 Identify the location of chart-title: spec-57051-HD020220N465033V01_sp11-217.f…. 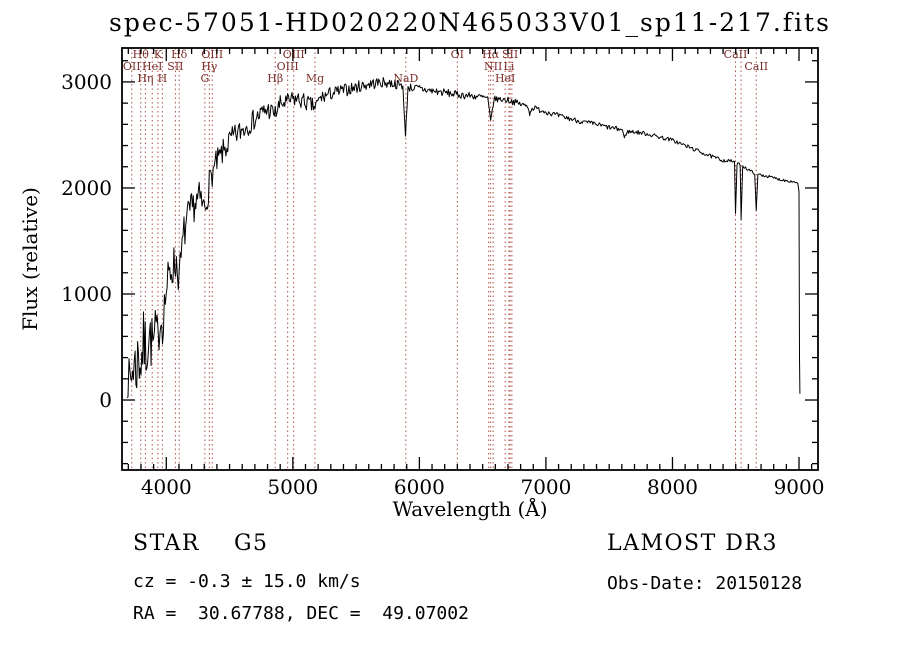
(470, 22).